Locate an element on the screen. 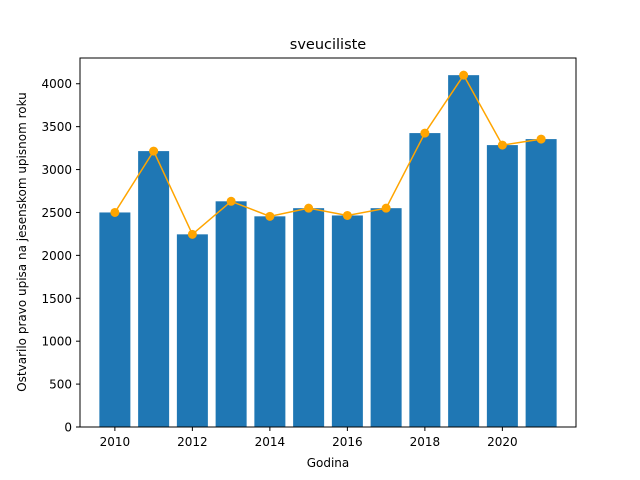 This screenshot has height=480, width=640. y-tick-label-500: 500 is located at coordinates (60, 385).